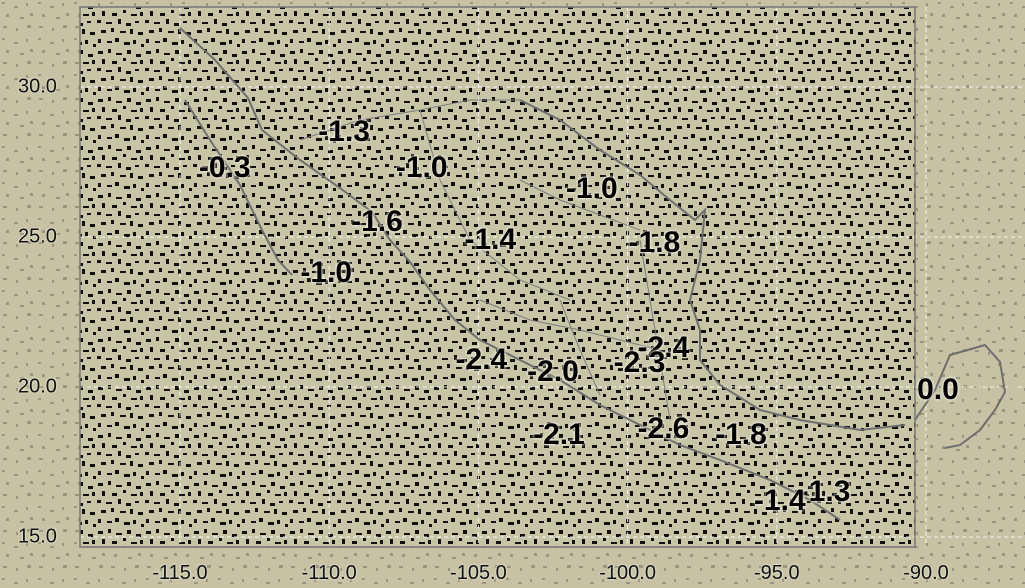  What do you see at coordinates (224, 167) in the screenshot?
I see `station-value-label: -0.3` at bounding box center [224, 167].